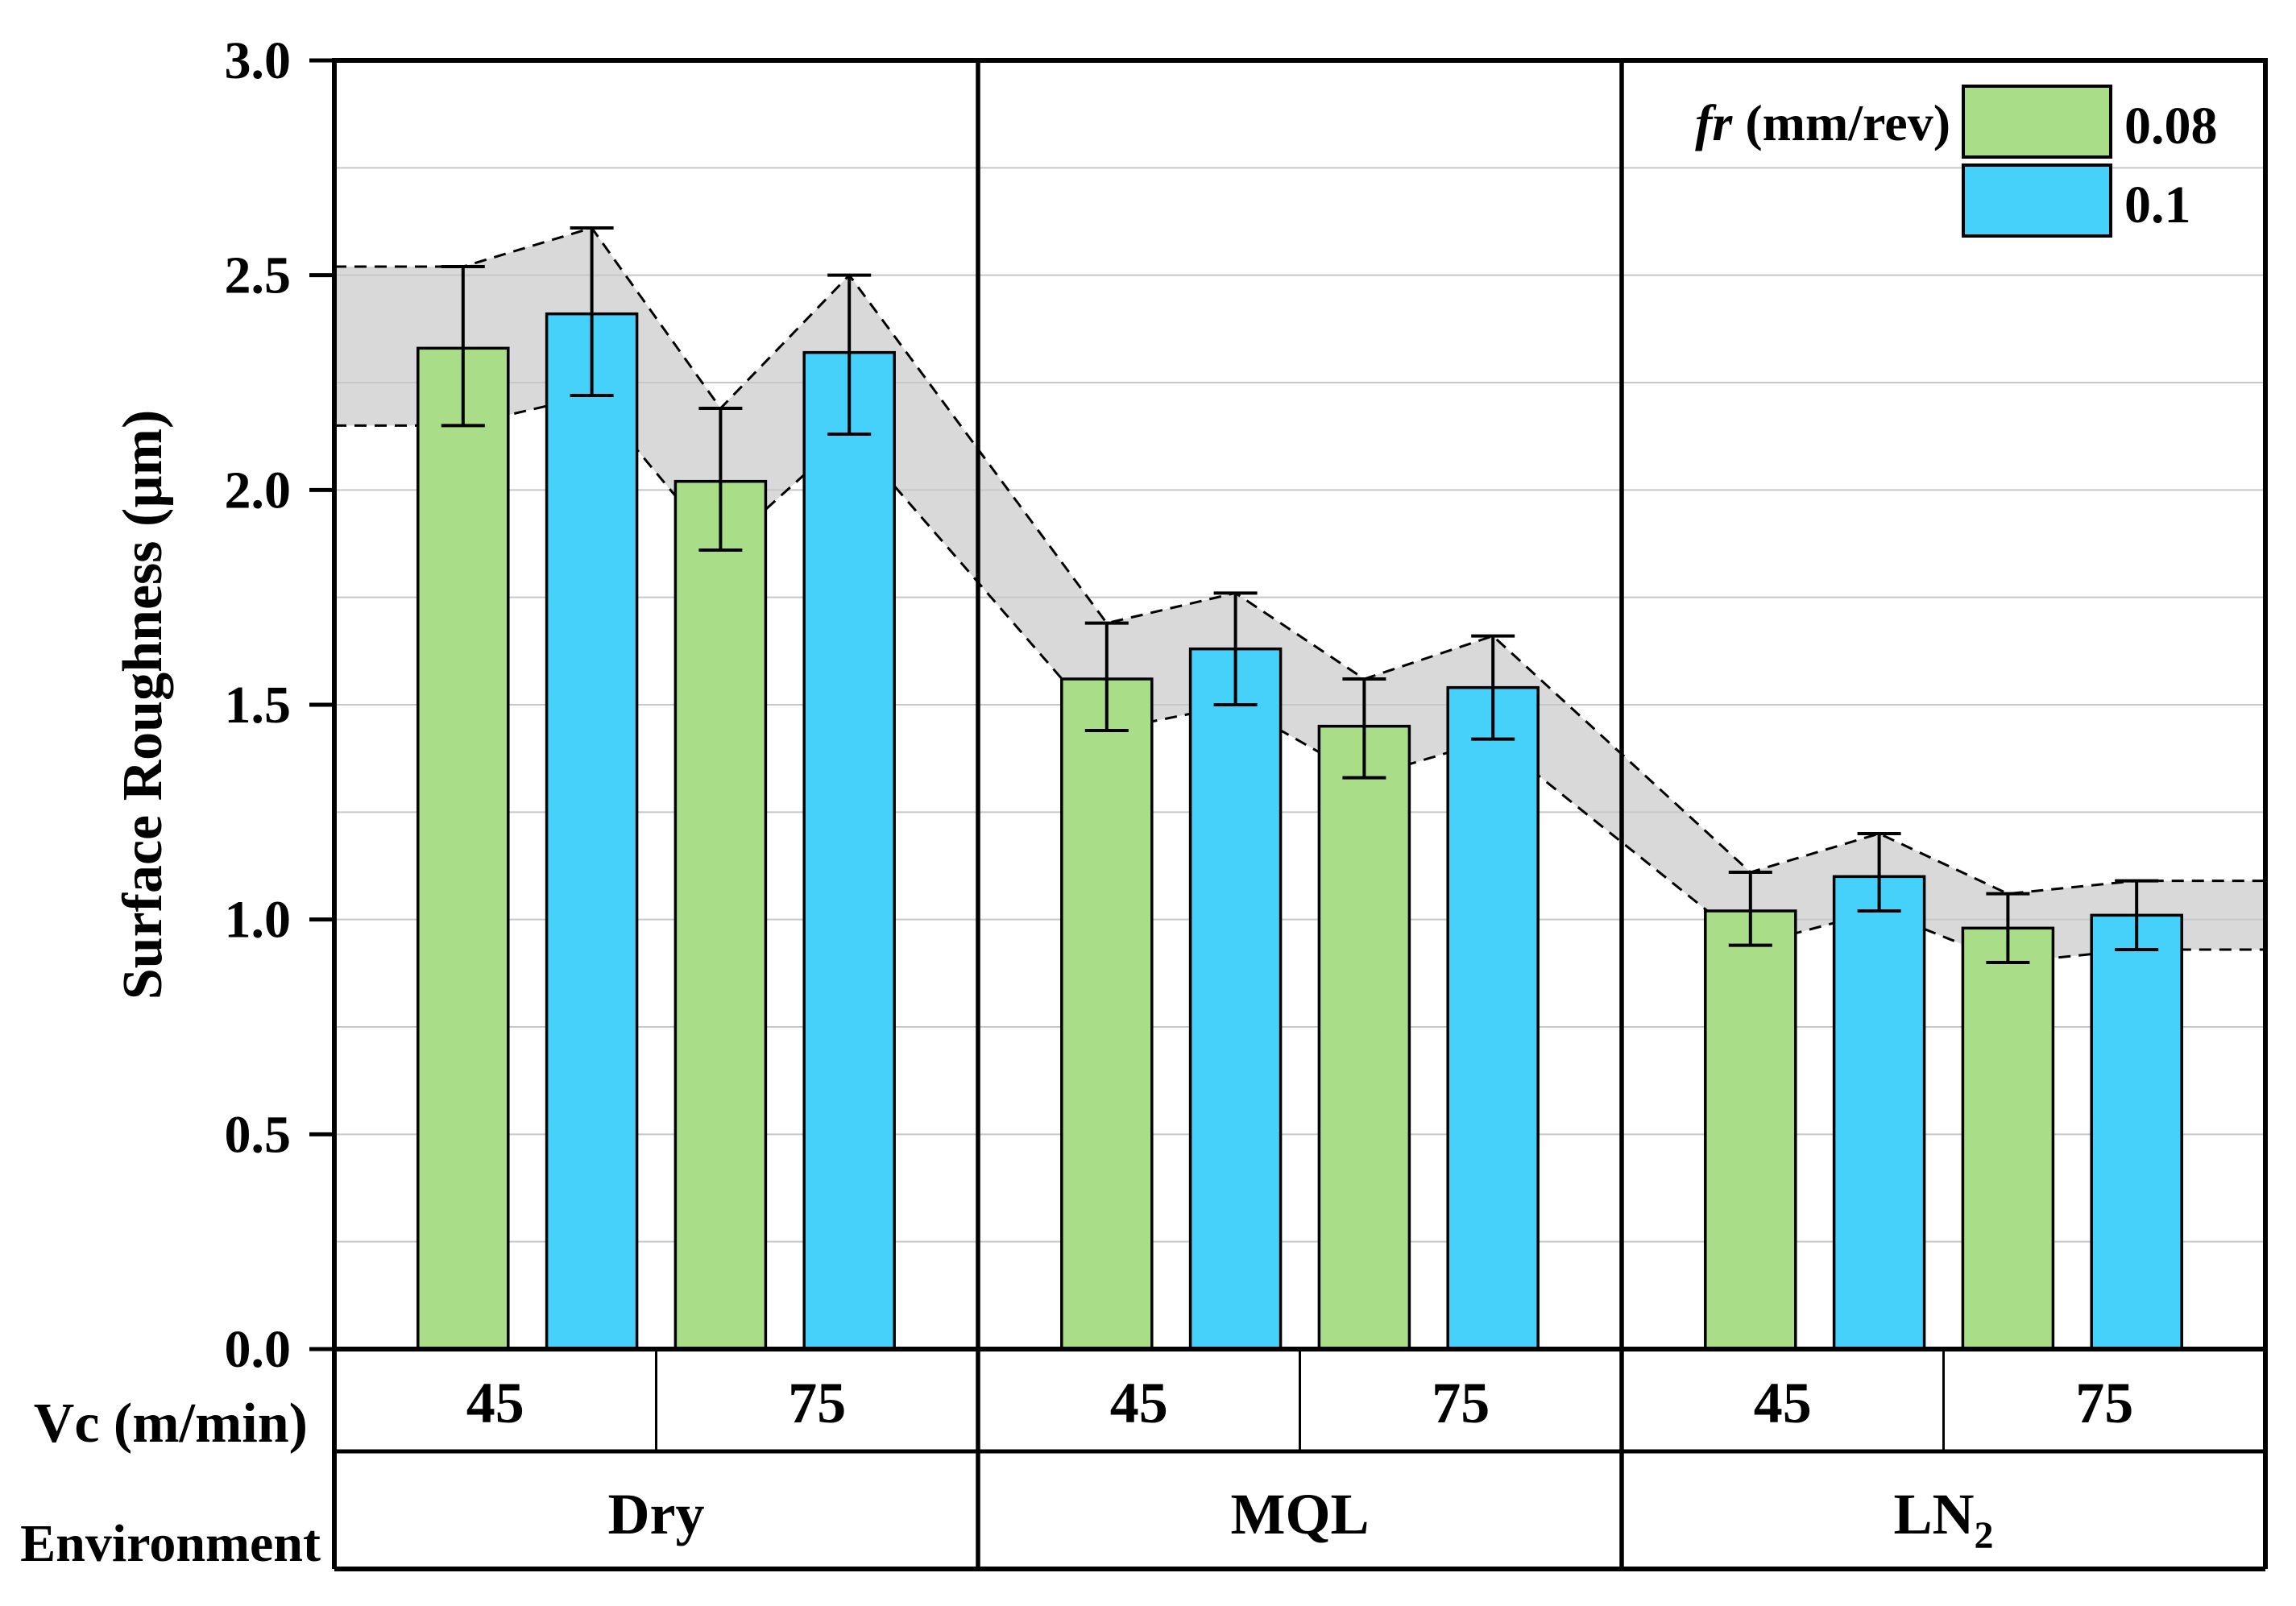 Image resolution: width=2296 pixels, height=1606 pixels. I want to click on legend-label: 0.08, so click(2171, 126).